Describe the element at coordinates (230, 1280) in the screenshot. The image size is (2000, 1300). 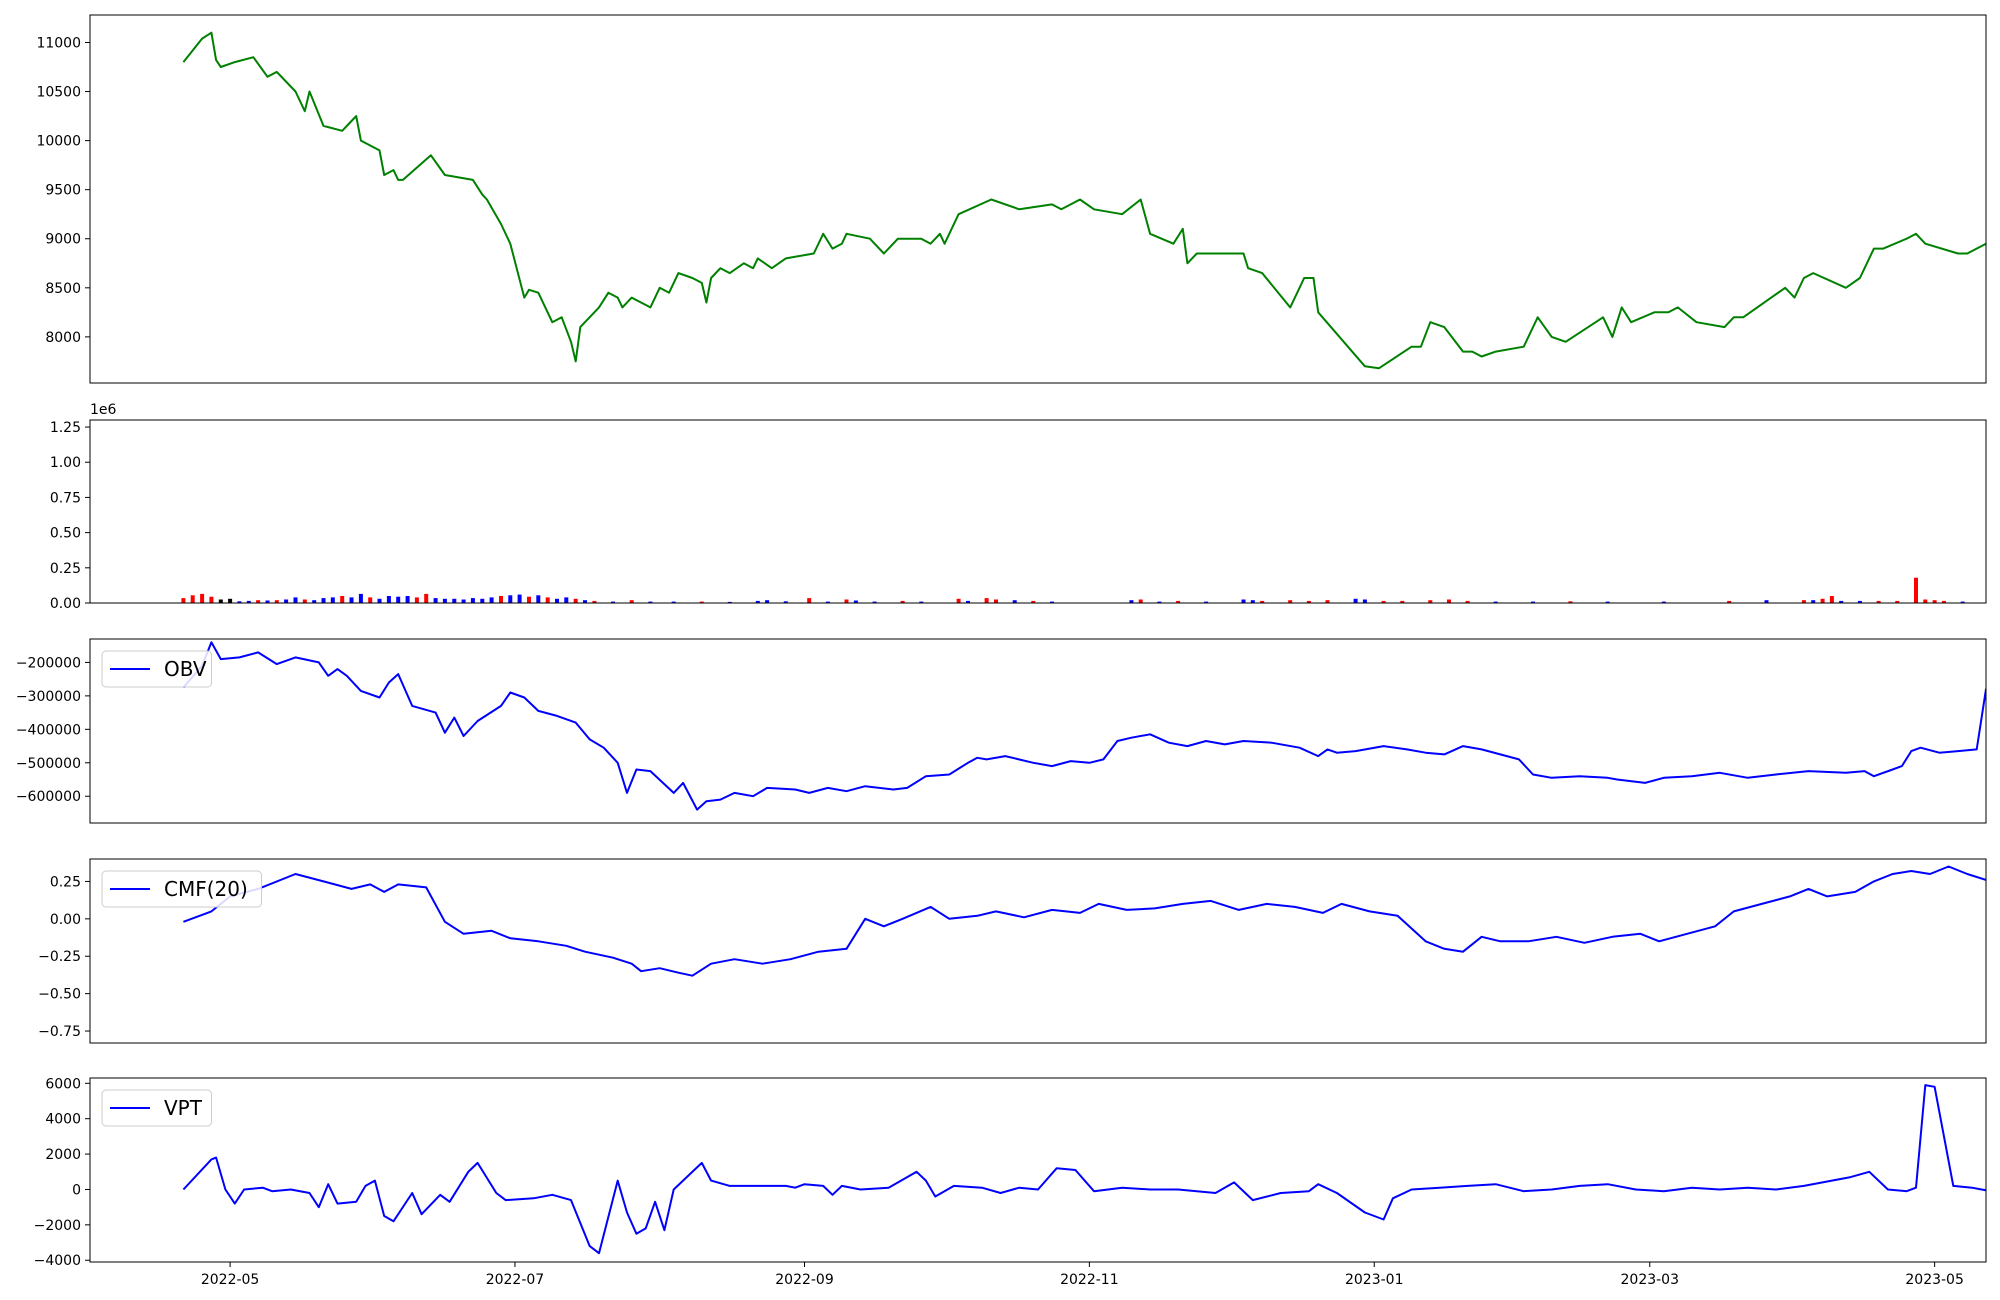
I see `x-tick-label: 2022-05` at that location.